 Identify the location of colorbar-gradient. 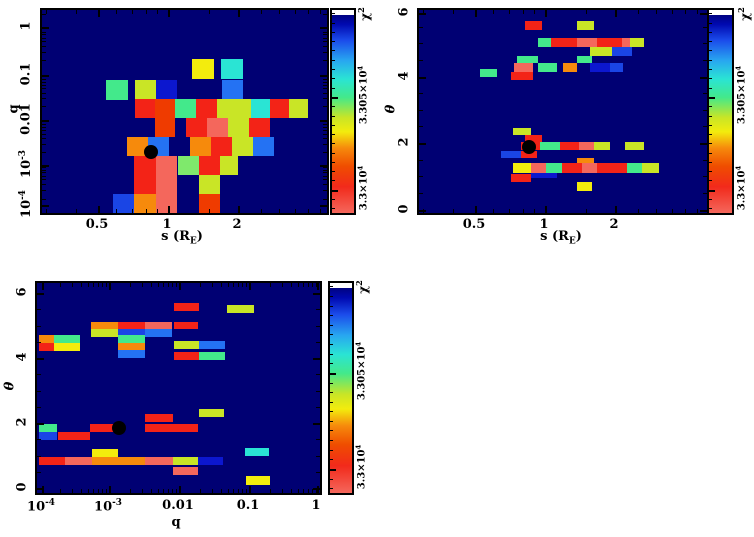
(720, 111).